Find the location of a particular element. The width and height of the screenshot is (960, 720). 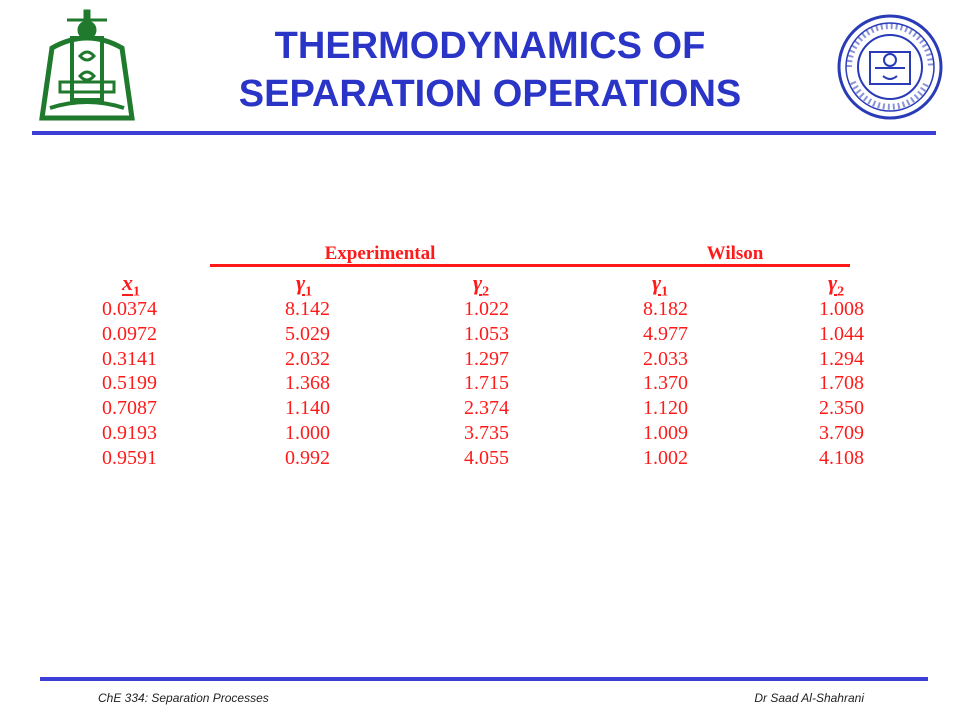

table-cell: 1.044 is located at coordinates (841, 333).